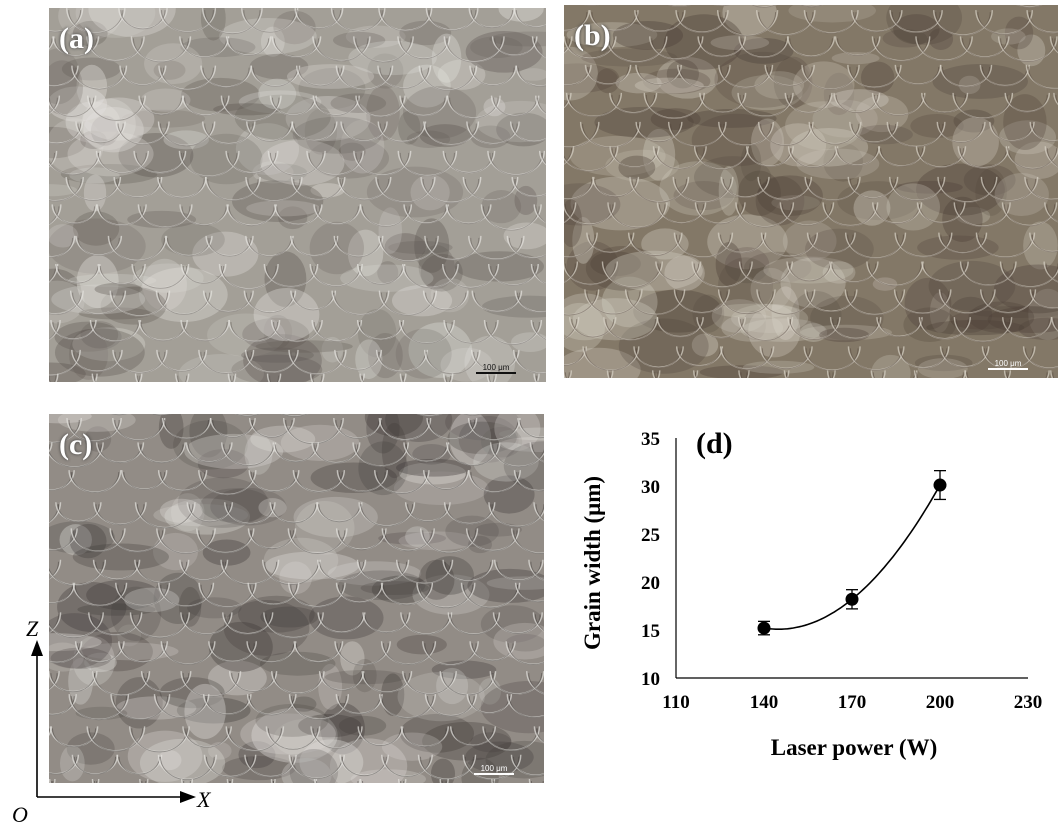 This screenshot has height=824, width=1059. What do you see at coordinates (650, 487) in the screenshot?
I see `y-tick-label: 30` at bounding box center [650, 487].